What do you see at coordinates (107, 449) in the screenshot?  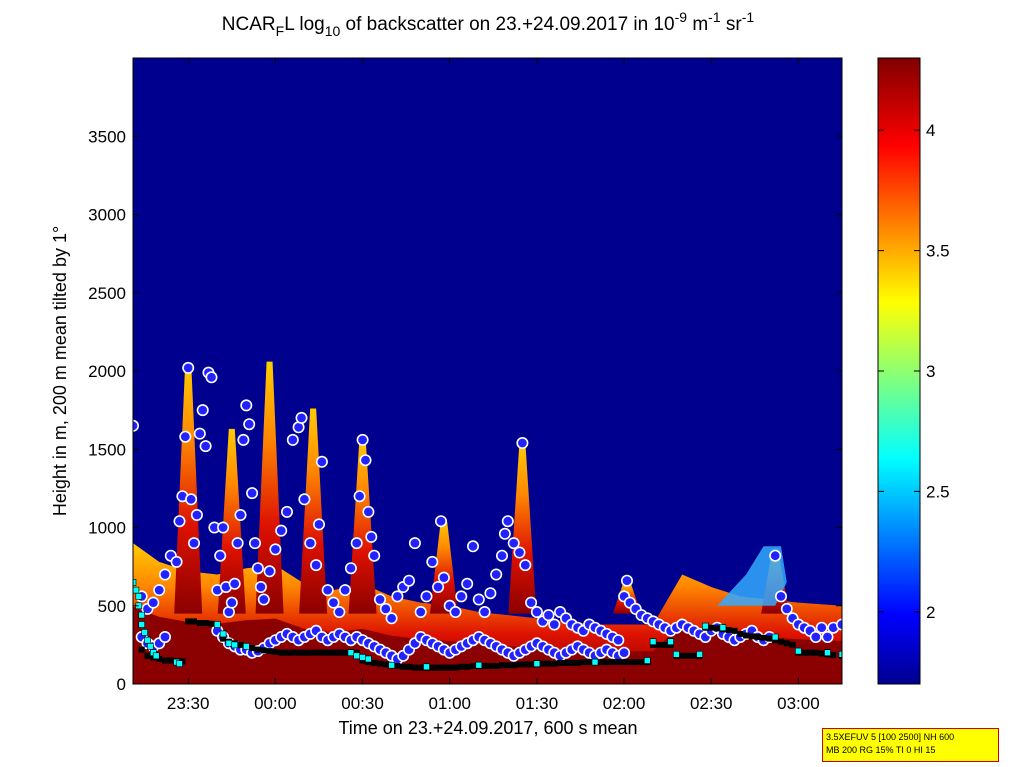 I see `y-tick-label: 1500` at bounding box center [107, 449].